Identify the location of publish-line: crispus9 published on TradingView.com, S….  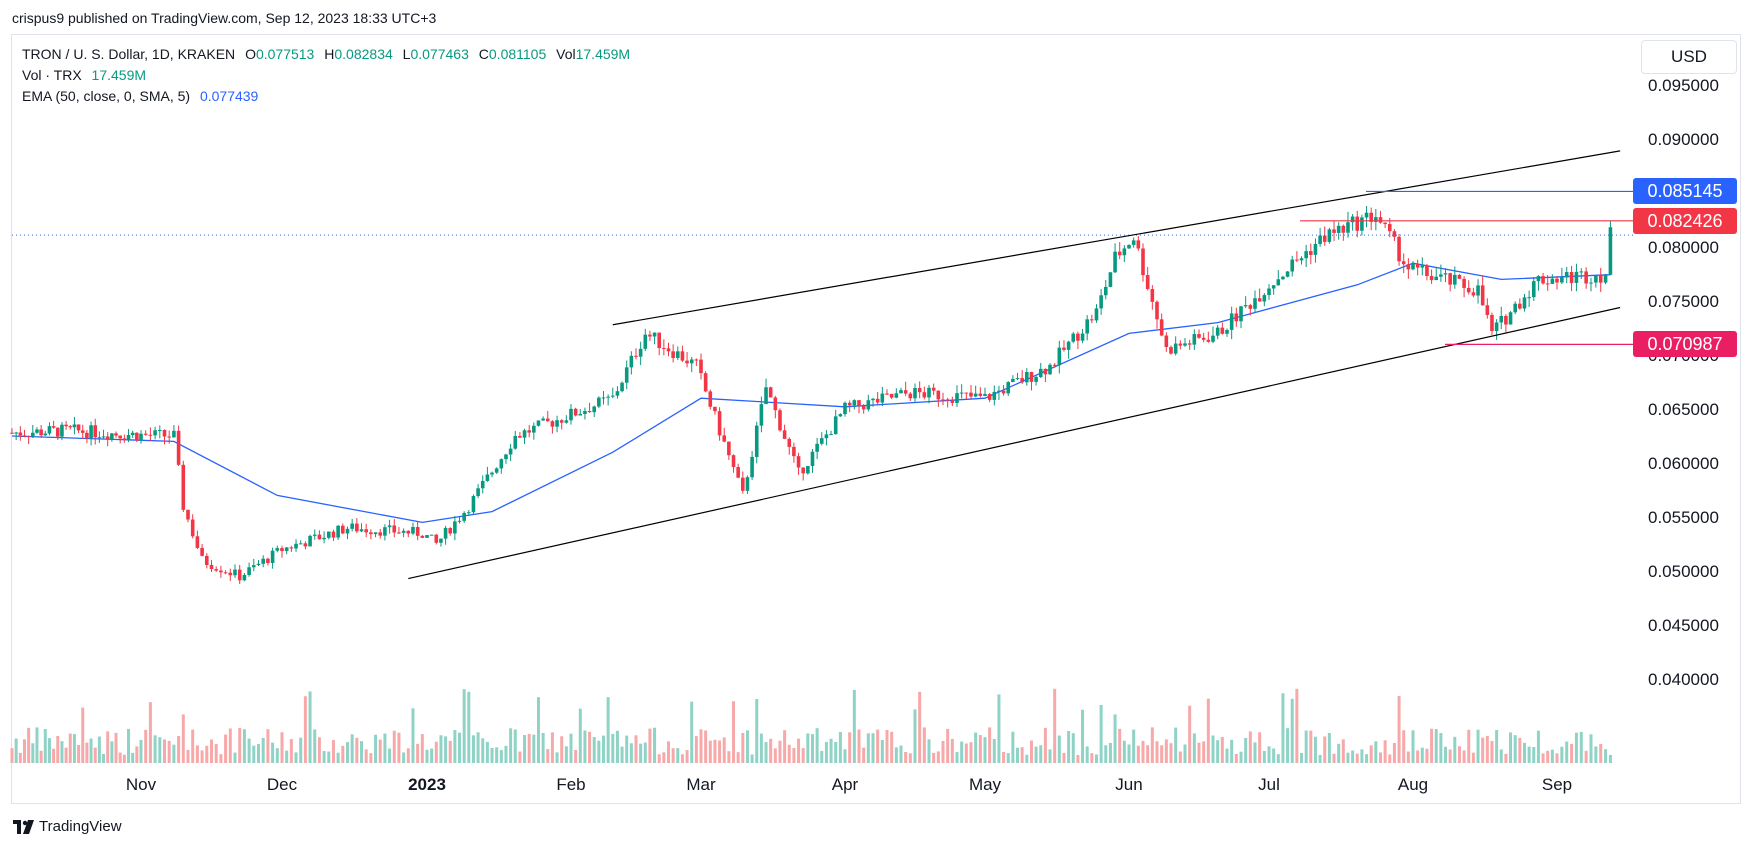
(224, 18).